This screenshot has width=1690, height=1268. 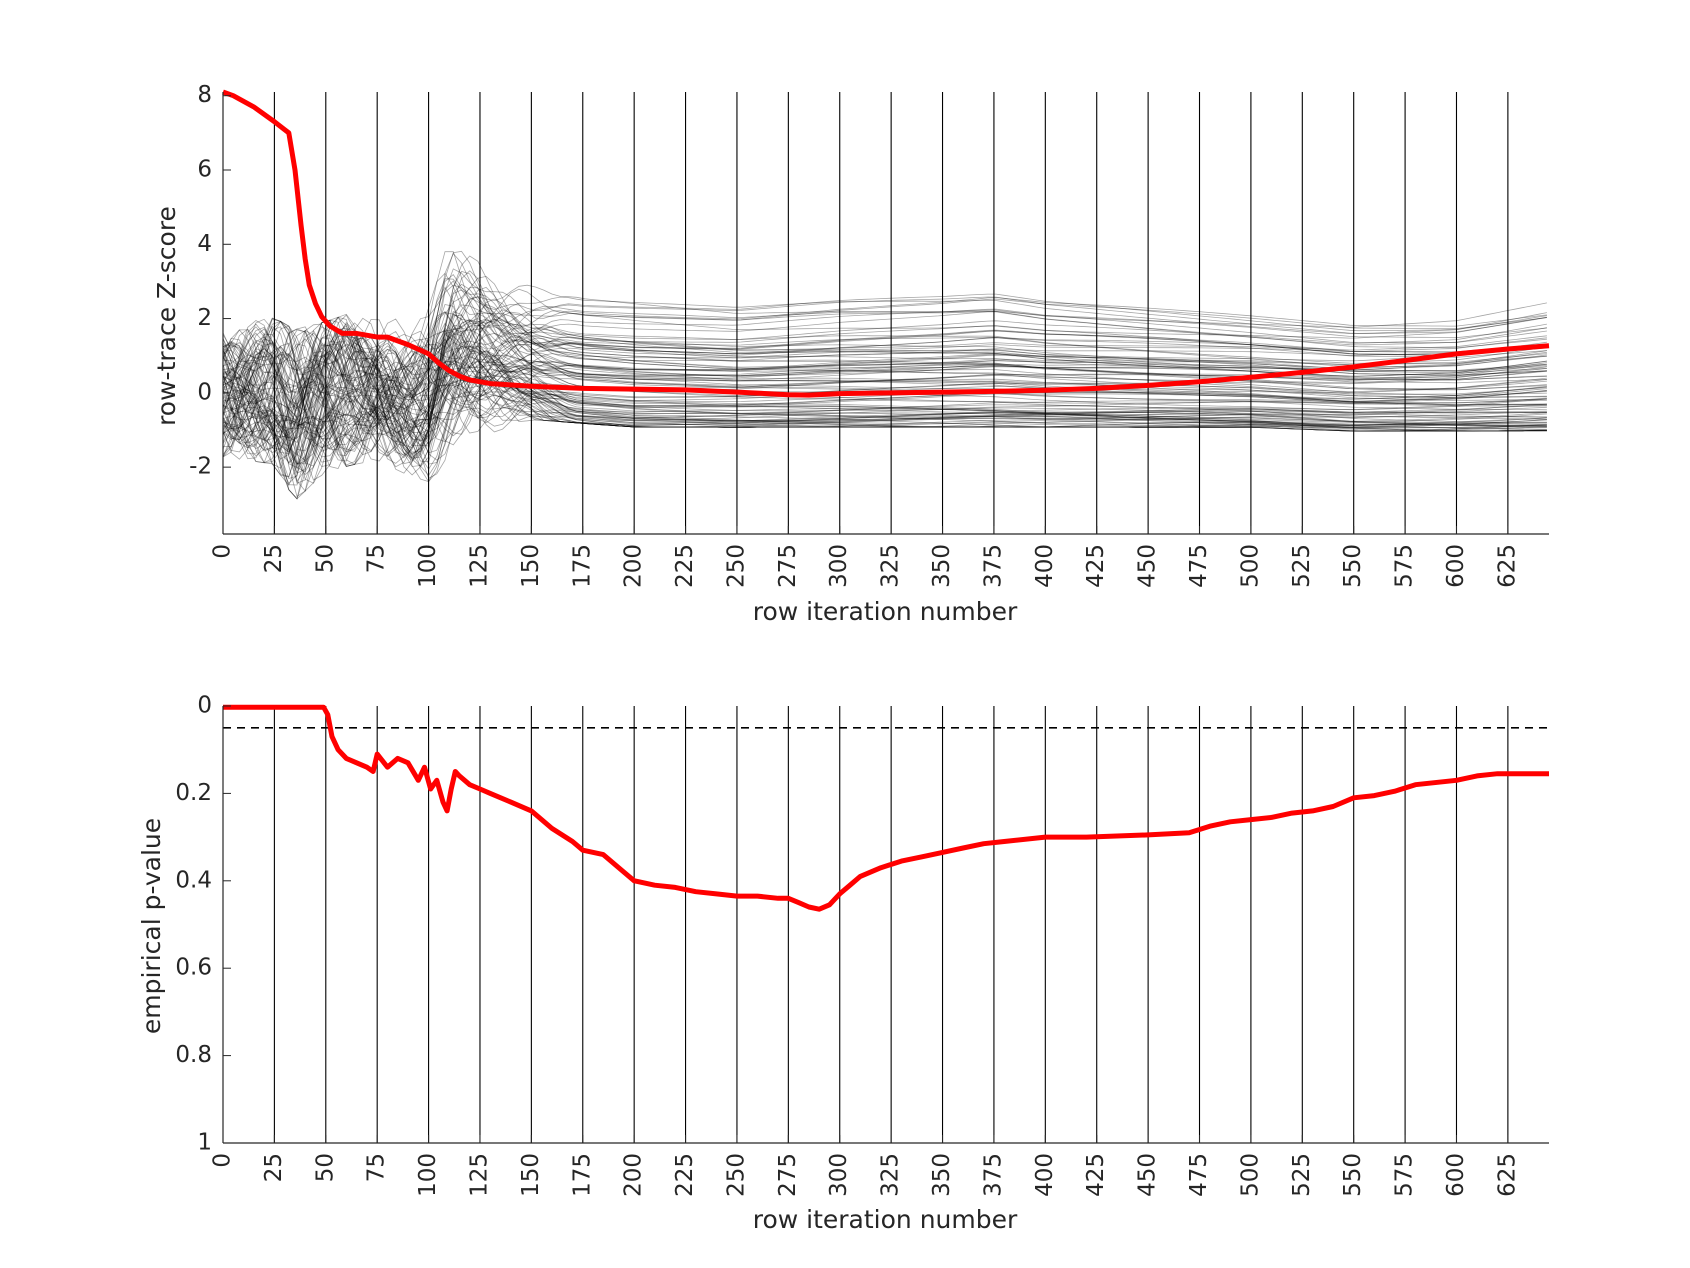 I want to click on pvalue-x-tick-label: 250, so click(x=736, y=1175).